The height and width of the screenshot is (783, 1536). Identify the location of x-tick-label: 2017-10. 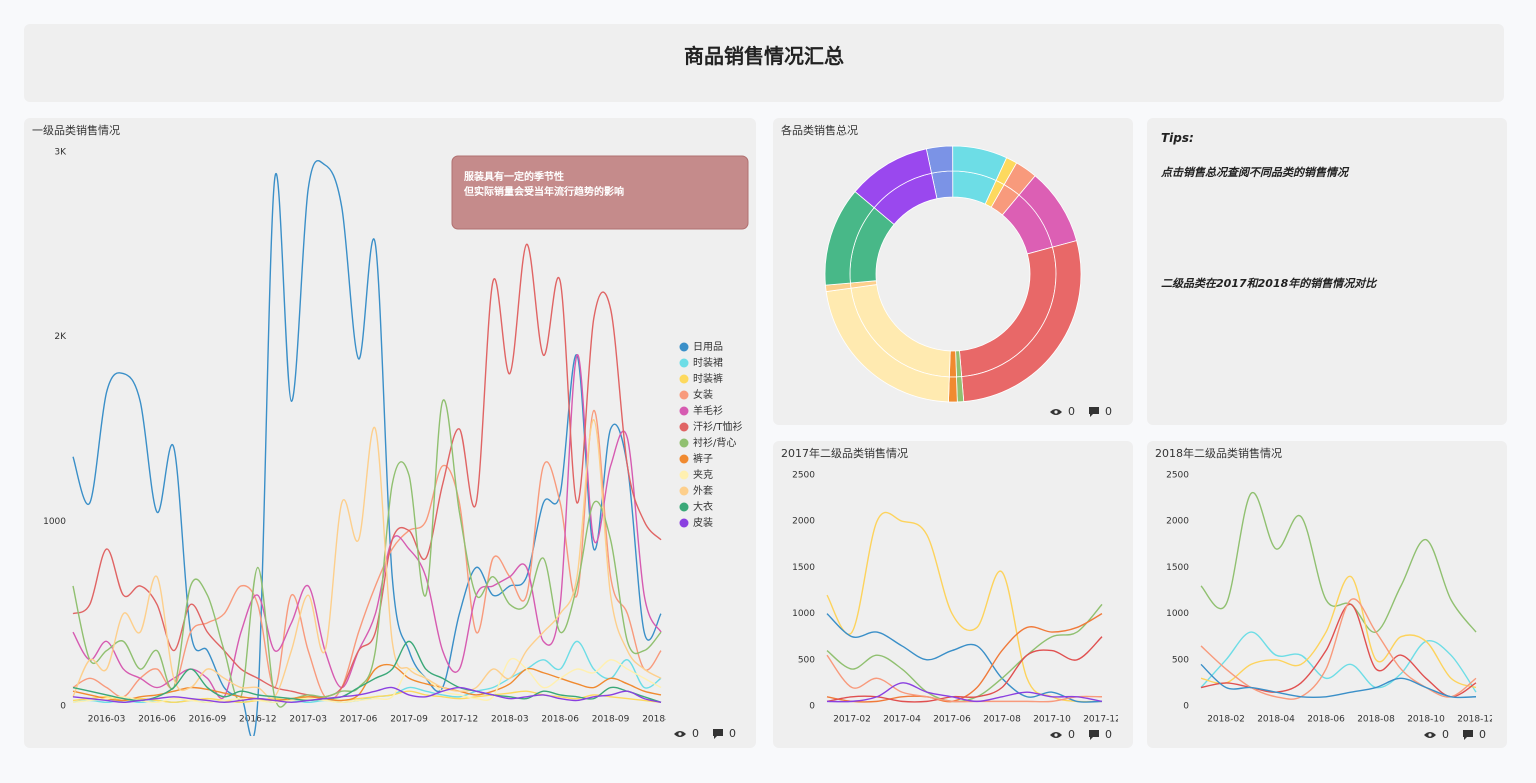
(1052, 720).